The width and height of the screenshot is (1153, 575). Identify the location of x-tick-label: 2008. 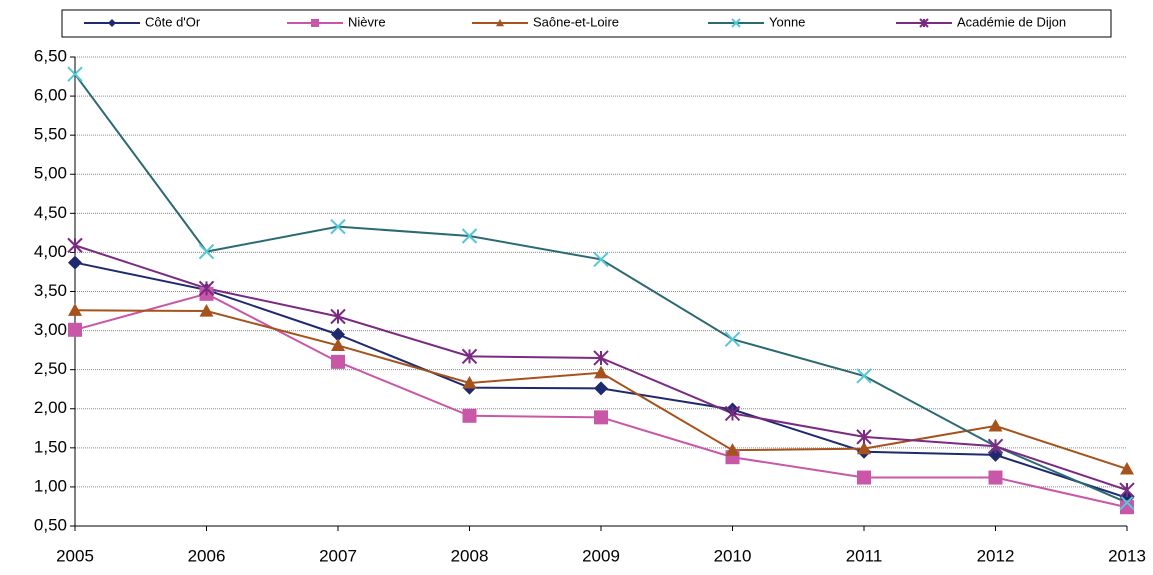
(470, 555).